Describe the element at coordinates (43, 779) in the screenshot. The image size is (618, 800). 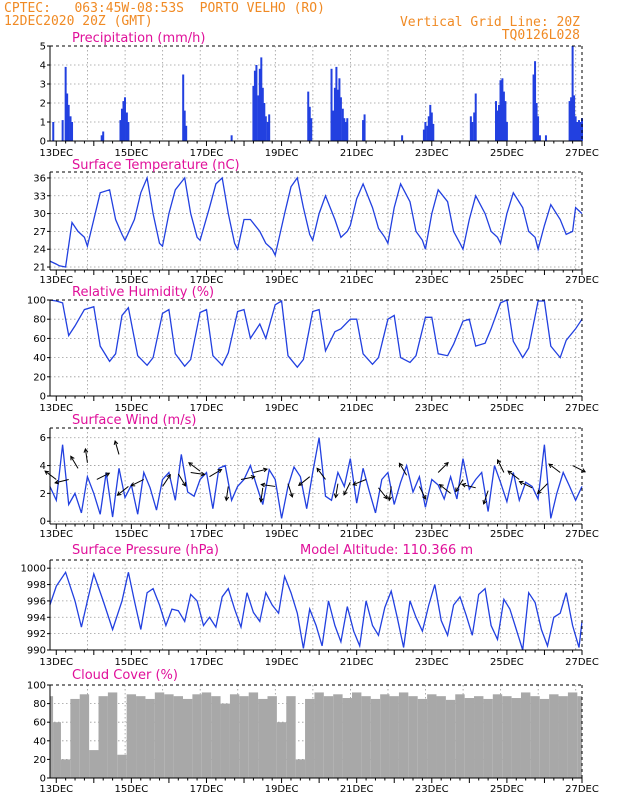
I see `y-tick-label: 0` at that location.